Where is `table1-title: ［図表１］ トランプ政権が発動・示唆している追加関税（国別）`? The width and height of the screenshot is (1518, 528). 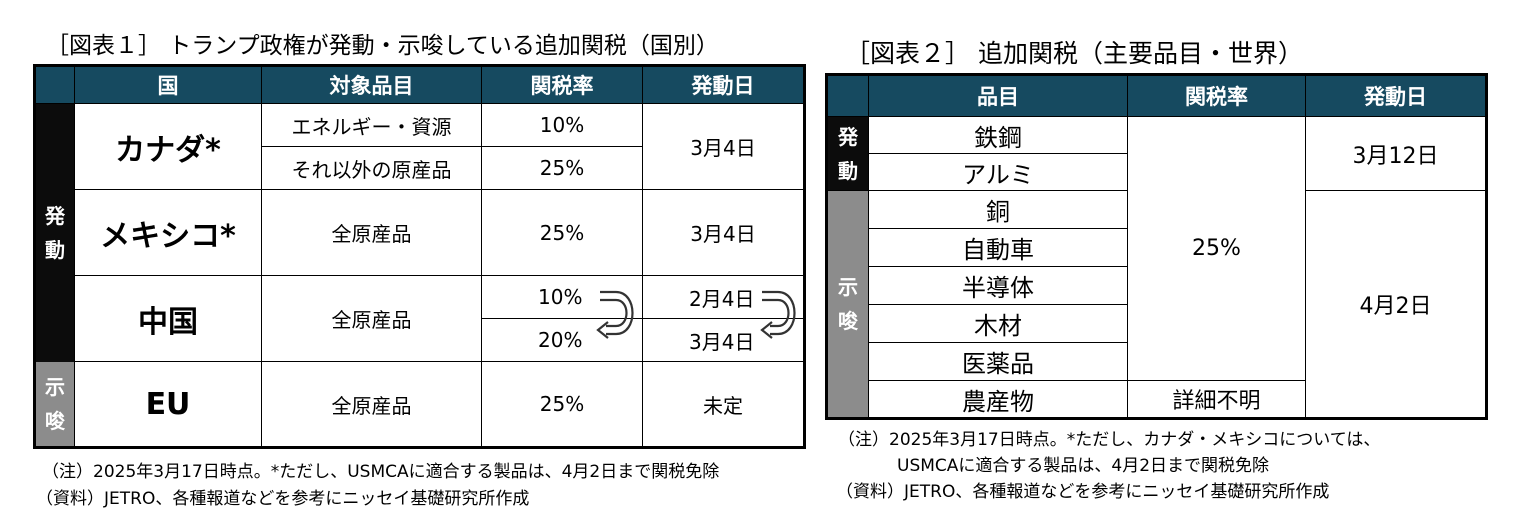
table1-title: ［図表１］ トランプ政権が発動・示唆している追加関税（国別） is located at coordinates (382, 46).